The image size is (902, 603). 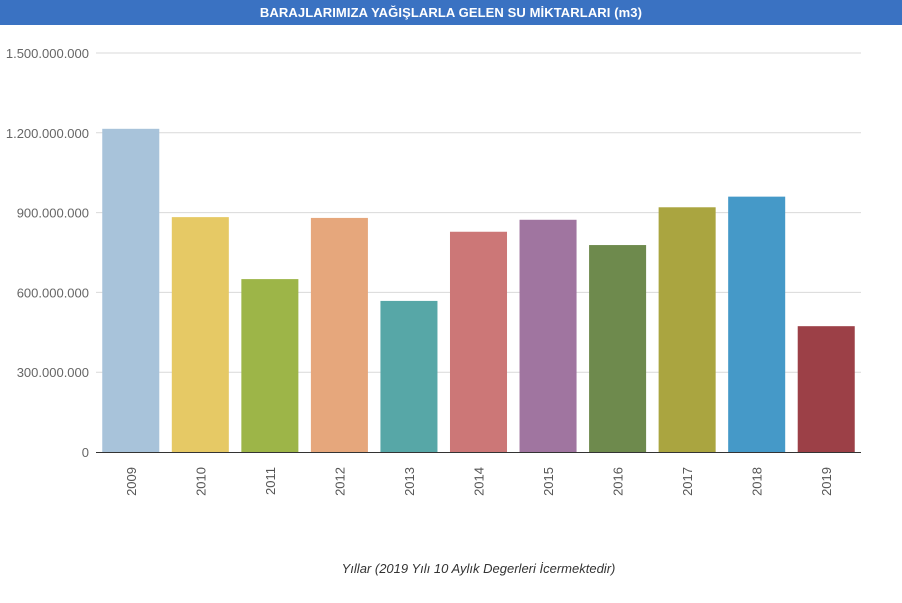 What do you see at coordinates (53, 292) in the screenshot?
I see `y-tick-label: 600.000.000` at bounding box center [53, 292].